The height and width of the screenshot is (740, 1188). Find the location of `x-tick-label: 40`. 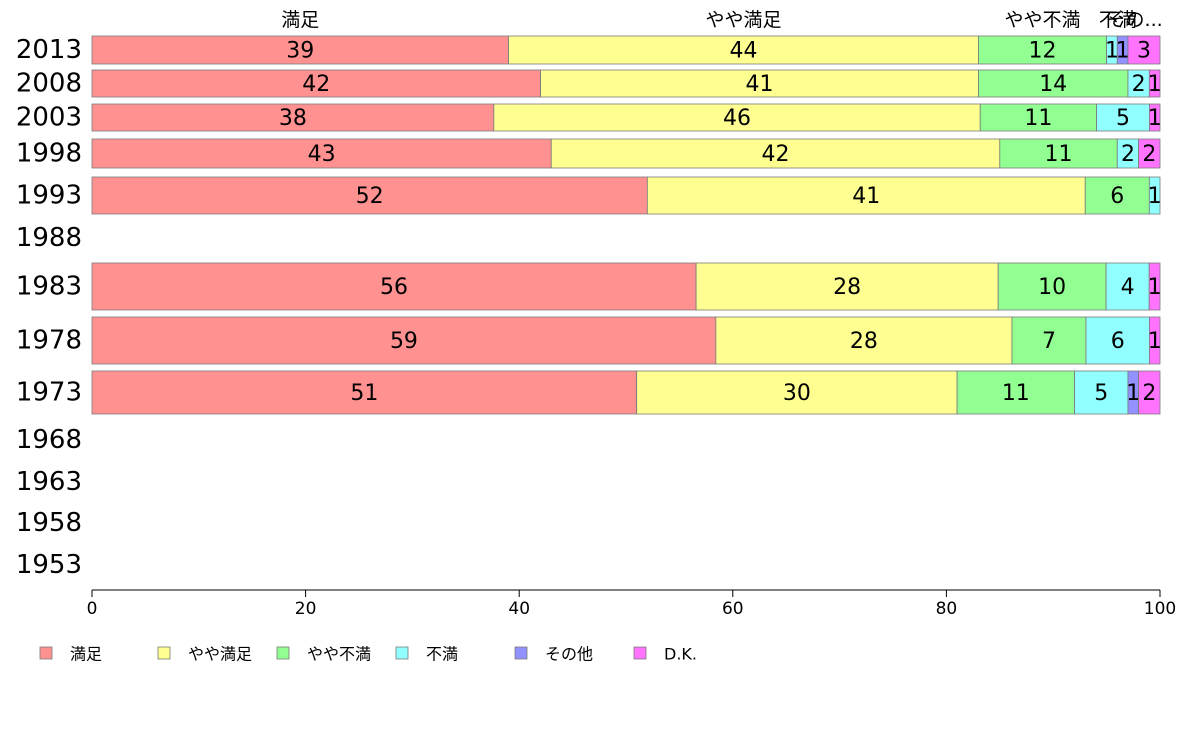

x-tick-label: 40 is located at coordinates (519, 609).